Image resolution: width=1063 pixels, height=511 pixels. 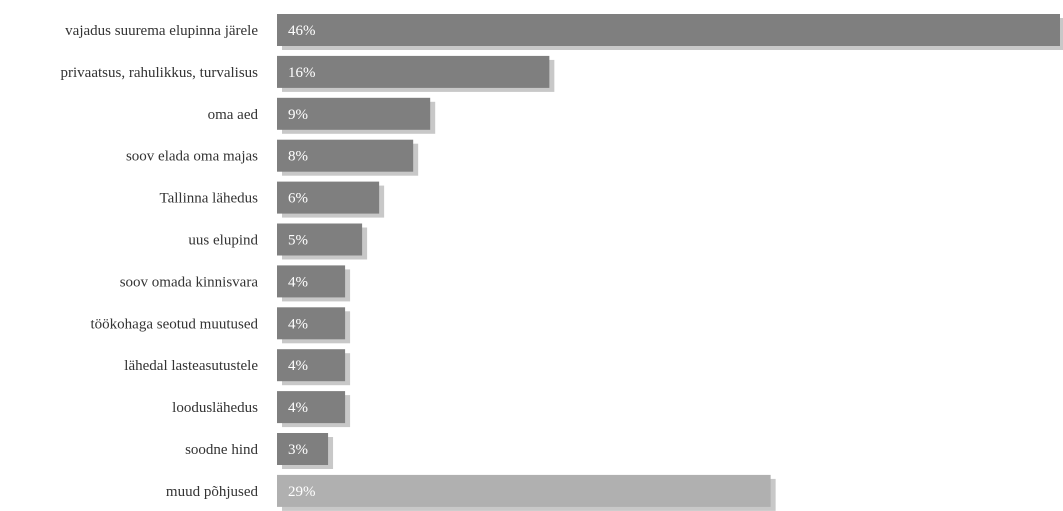 I want to click on bar-group: 5% uus elupind, so click(x=278, y=241).